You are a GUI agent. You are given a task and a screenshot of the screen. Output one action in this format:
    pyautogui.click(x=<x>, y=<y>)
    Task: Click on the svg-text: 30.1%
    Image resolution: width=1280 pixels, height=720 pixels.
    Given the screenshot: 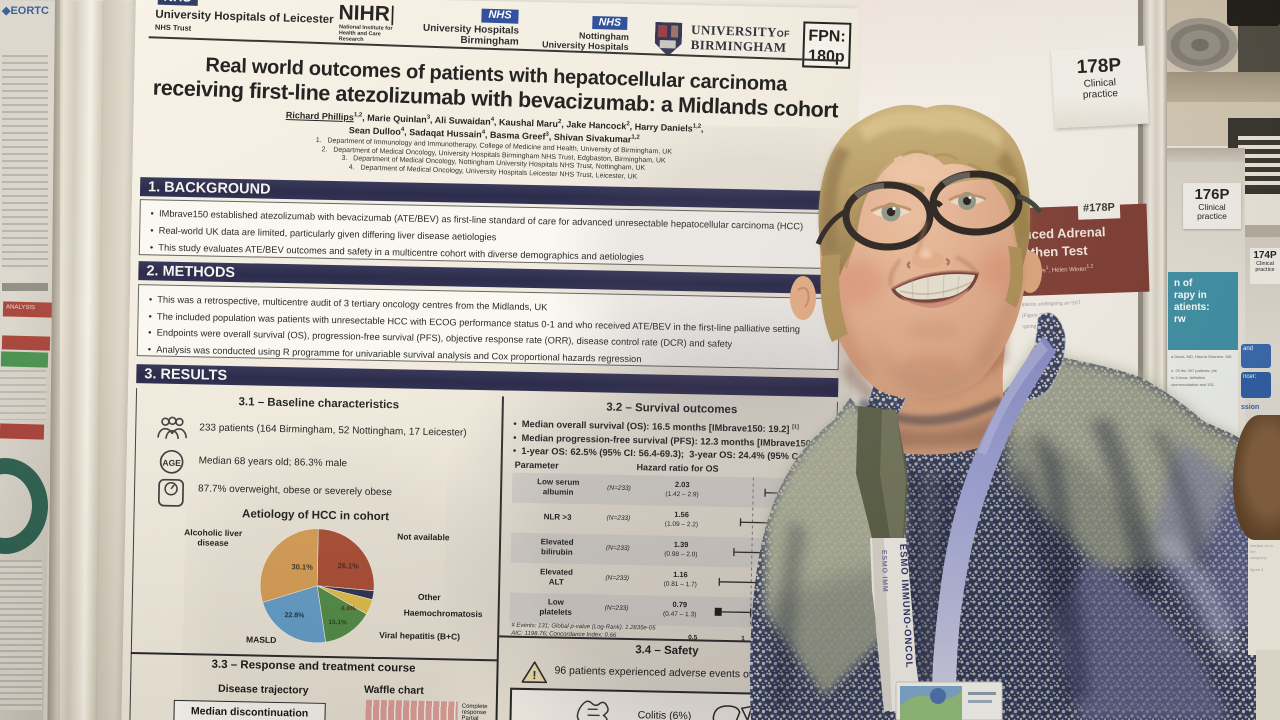 What is the action you would take?
    pyautogui.click(x=302, y=566)
    